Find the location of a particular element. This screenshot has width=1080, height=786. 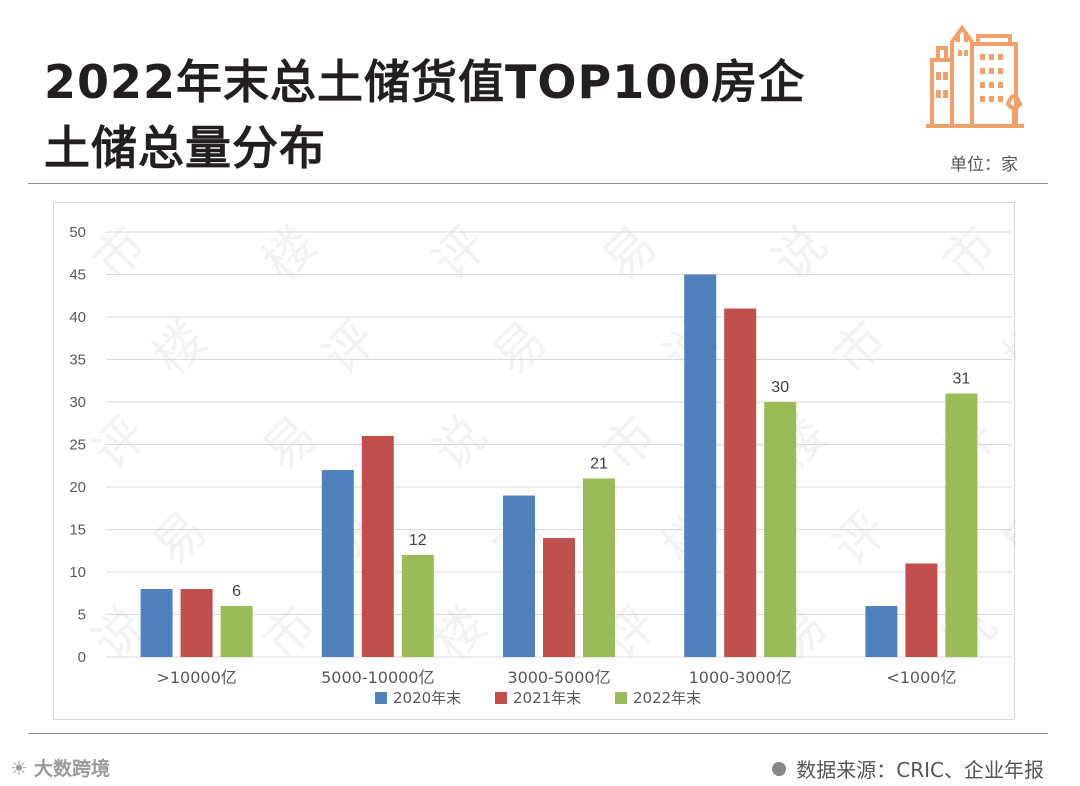

x-tick-label: 5000-10000亿 is located at coordinates (377, 677).